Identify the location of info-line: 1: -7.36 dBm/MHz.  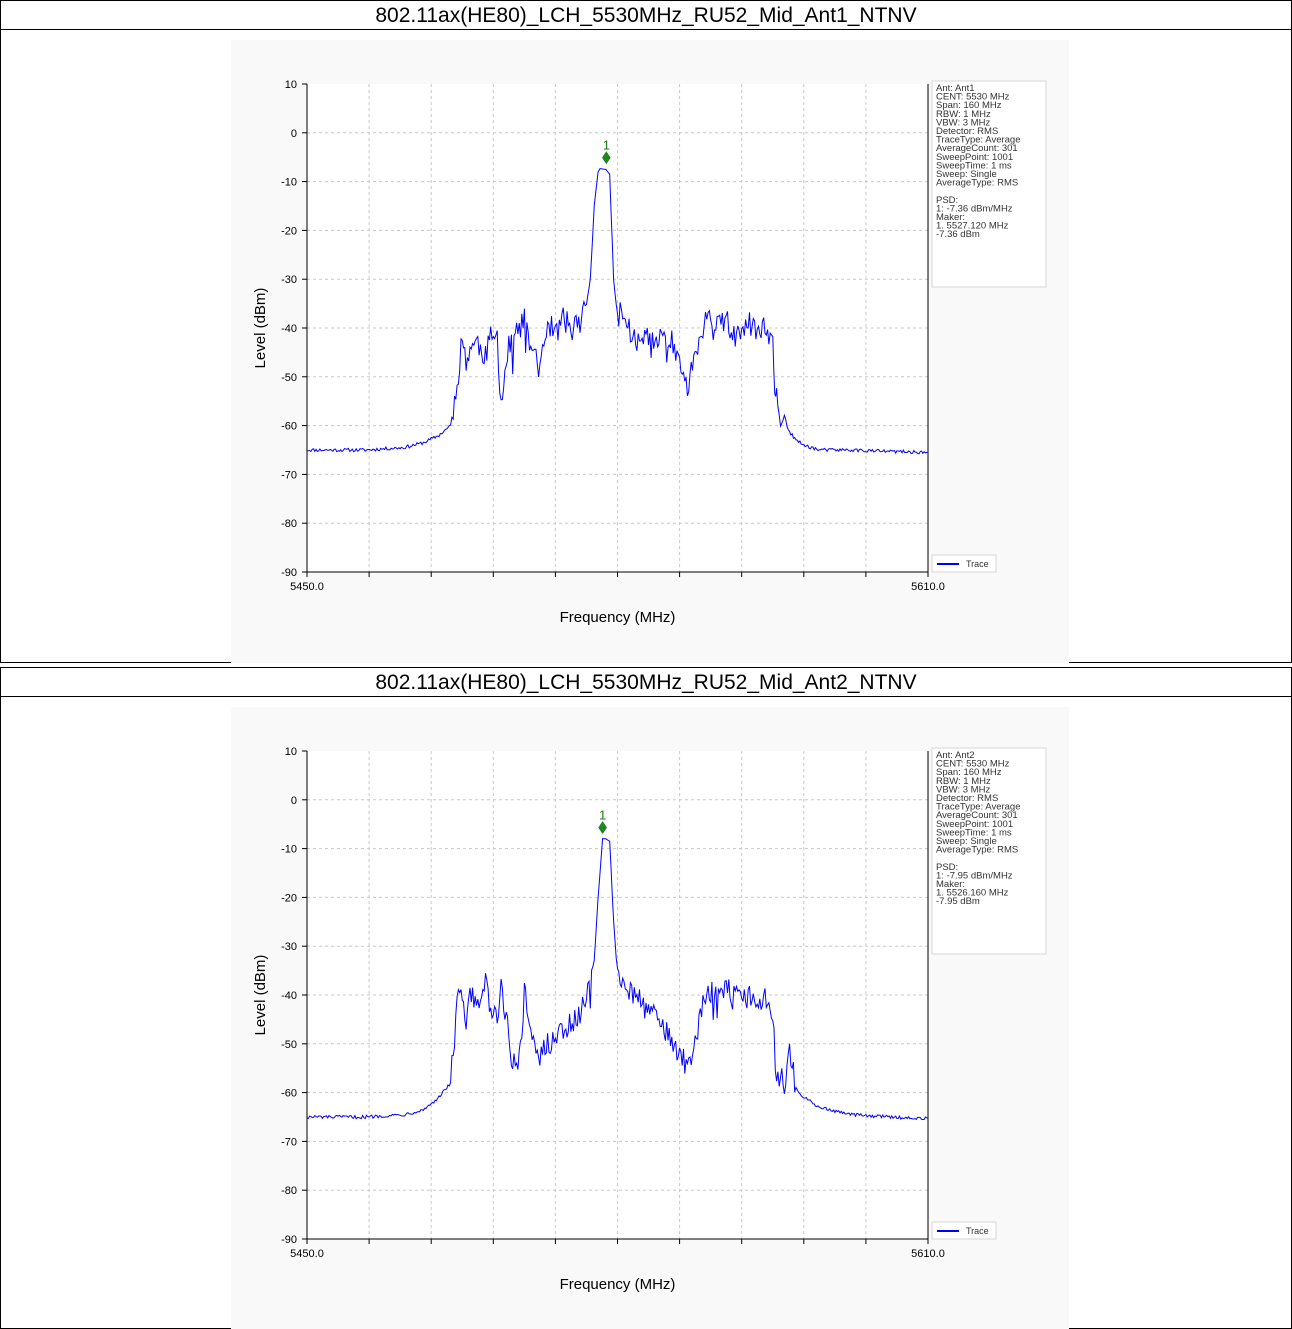
(974, 208).